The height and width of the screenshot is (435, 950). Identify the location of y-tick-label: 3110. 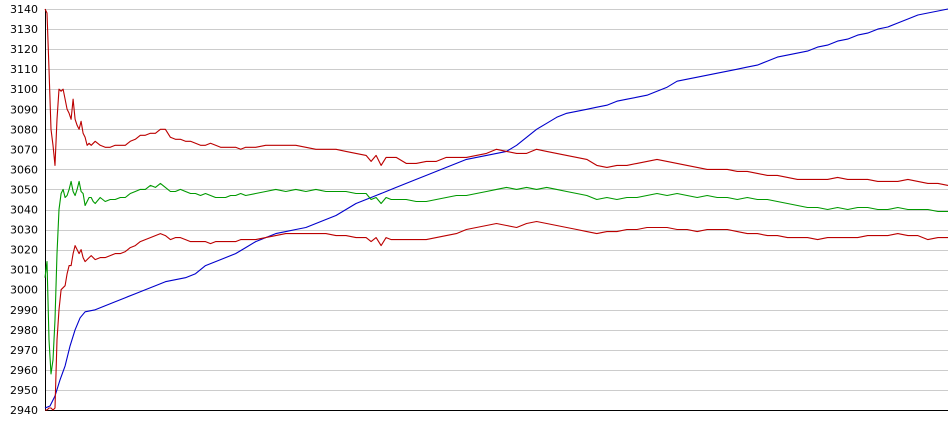
(24, 69).